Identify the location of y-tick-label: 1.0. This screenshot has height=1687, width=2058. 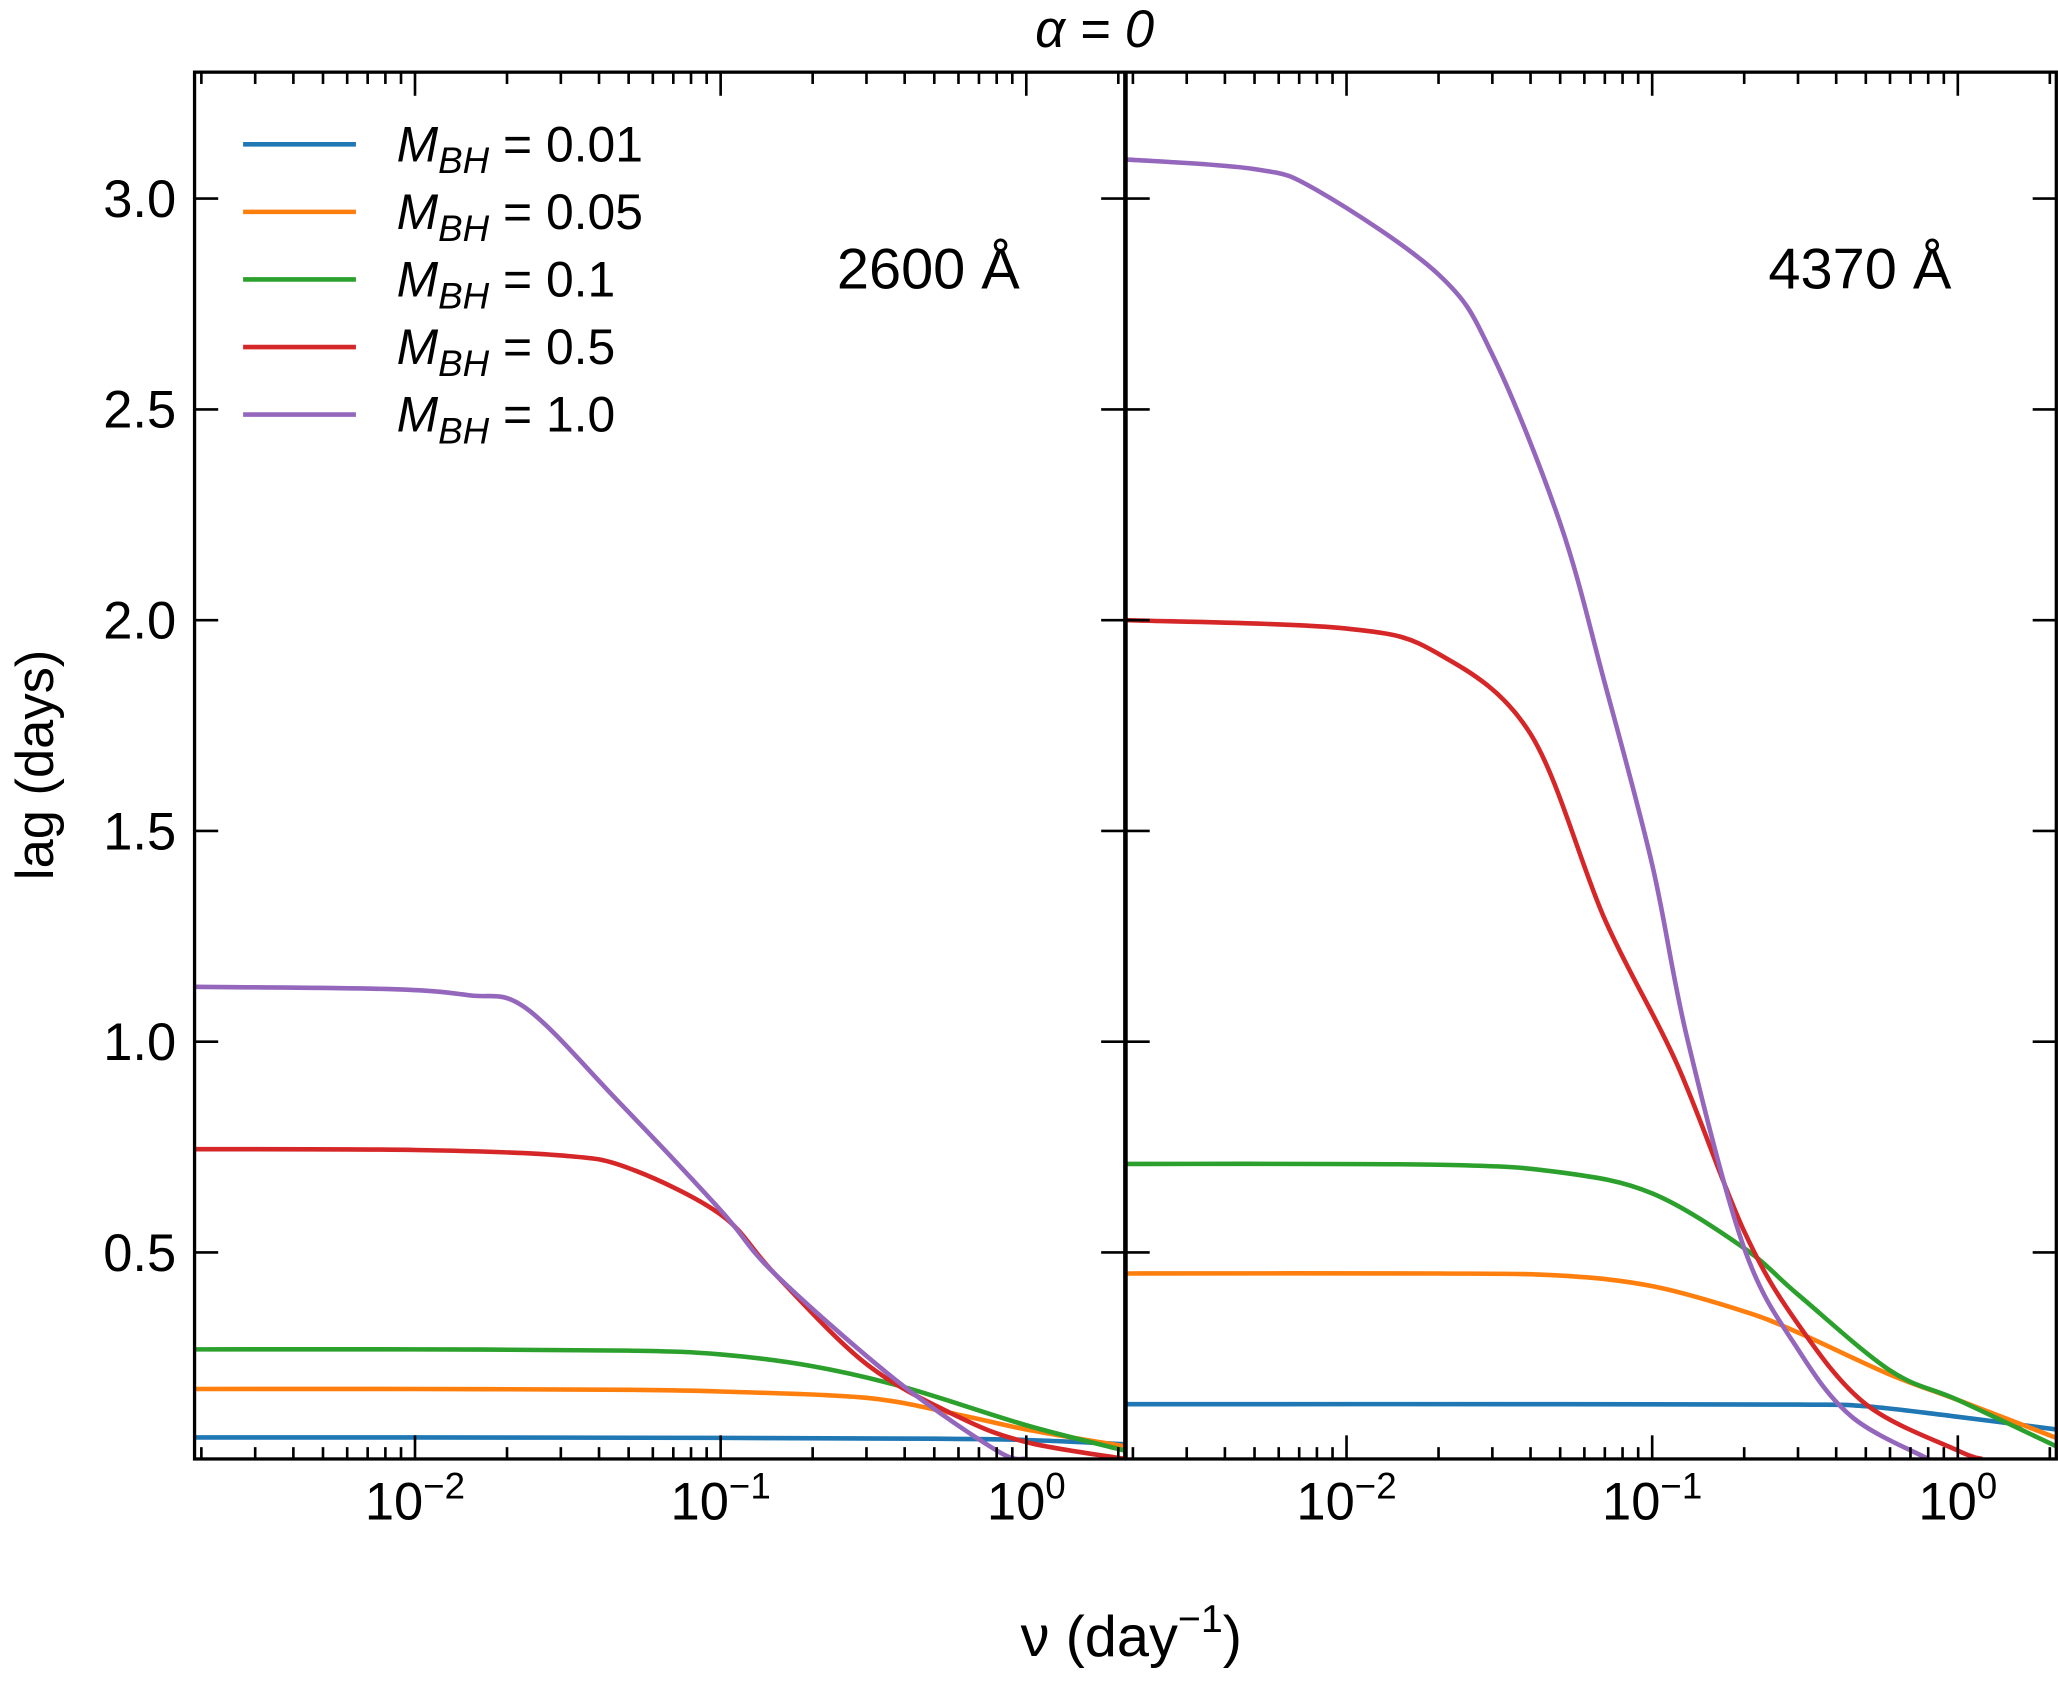
(139, 1042).